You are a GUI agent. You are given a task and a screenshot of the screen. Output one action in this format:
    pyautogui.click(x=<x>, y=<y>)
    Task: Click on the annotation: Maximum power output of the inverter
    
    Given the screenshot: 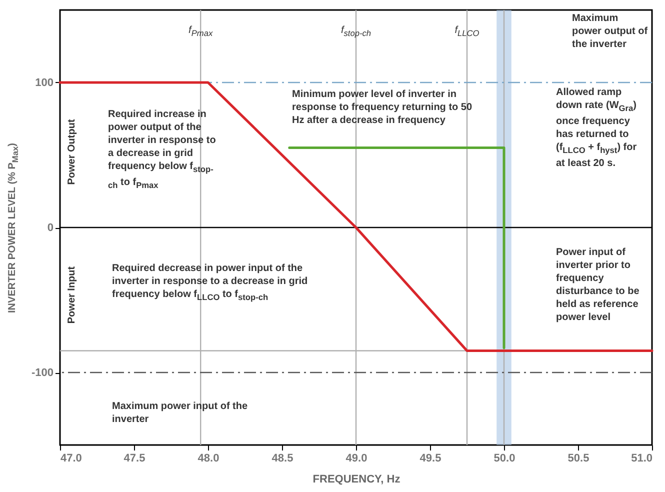 What is the action you would take?
    pyautogui.click(x=610, y=31)
    